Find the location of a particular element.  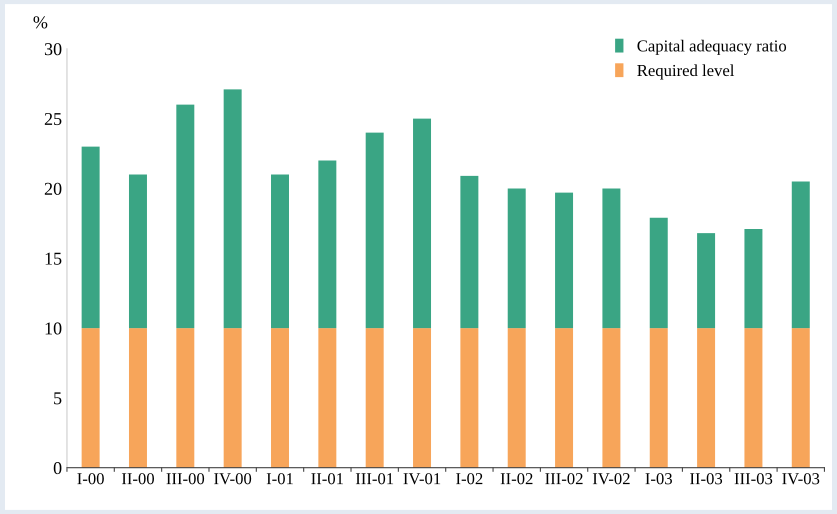

x-tick-label: I-01 is located at coordinates (279, 478).